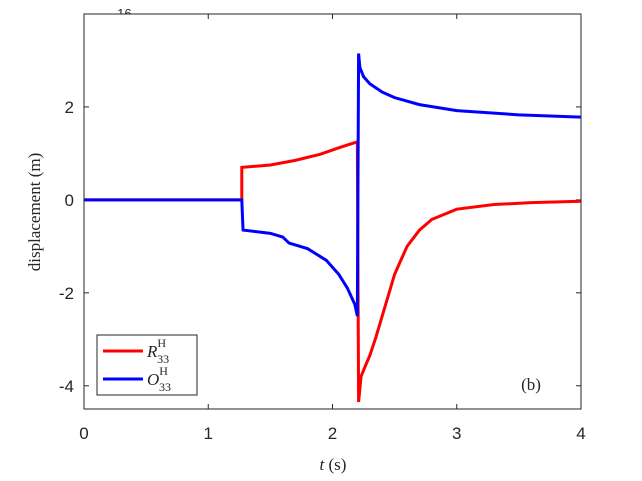  What do you see at coordinates (66, 293) in the screenshot?
I see `y-tick-label: -2` at bounding box center [66, 293].